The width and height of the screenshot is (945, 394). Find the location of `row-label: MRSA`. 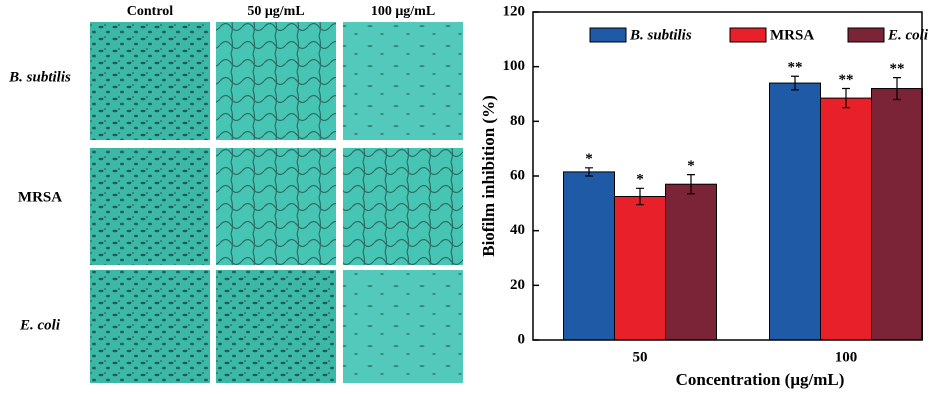

row-label: MRSA is located at coordinates (40, 197).